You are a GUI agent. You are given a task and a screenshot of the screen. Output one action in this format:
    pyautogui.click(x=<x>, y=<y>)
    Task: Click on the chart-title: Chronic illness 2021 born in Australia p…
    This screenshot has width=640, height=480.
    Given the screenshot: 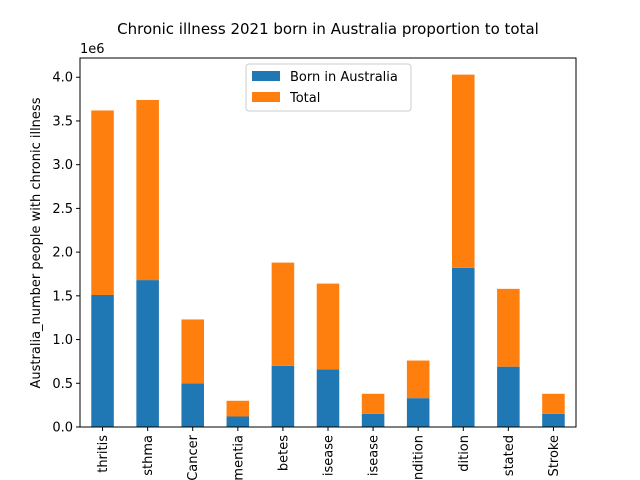 What is the action you would take?
    pyautogui.click(x=328, y=29)
    